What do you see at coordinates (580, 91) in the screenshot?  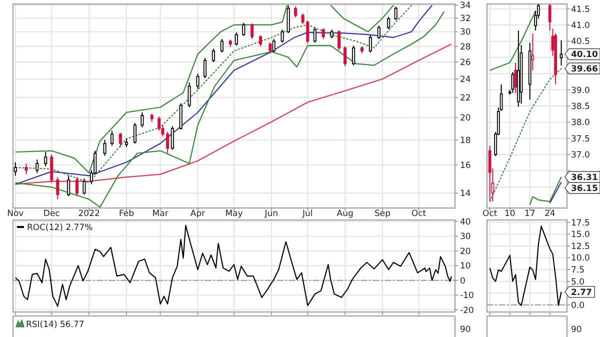 I see `y-tick-label: 39.0` at bounding box center [580, 91].